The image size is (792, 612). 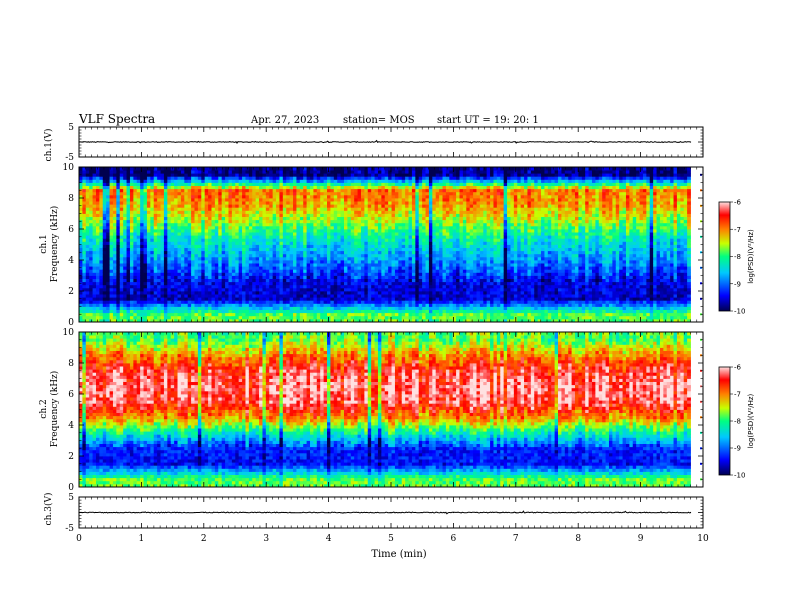 What do you see at coordinates (48, 509) in the screenshot?
I see `ch3-ylabel: ch.3(V)` at bounding box center [48, 509].